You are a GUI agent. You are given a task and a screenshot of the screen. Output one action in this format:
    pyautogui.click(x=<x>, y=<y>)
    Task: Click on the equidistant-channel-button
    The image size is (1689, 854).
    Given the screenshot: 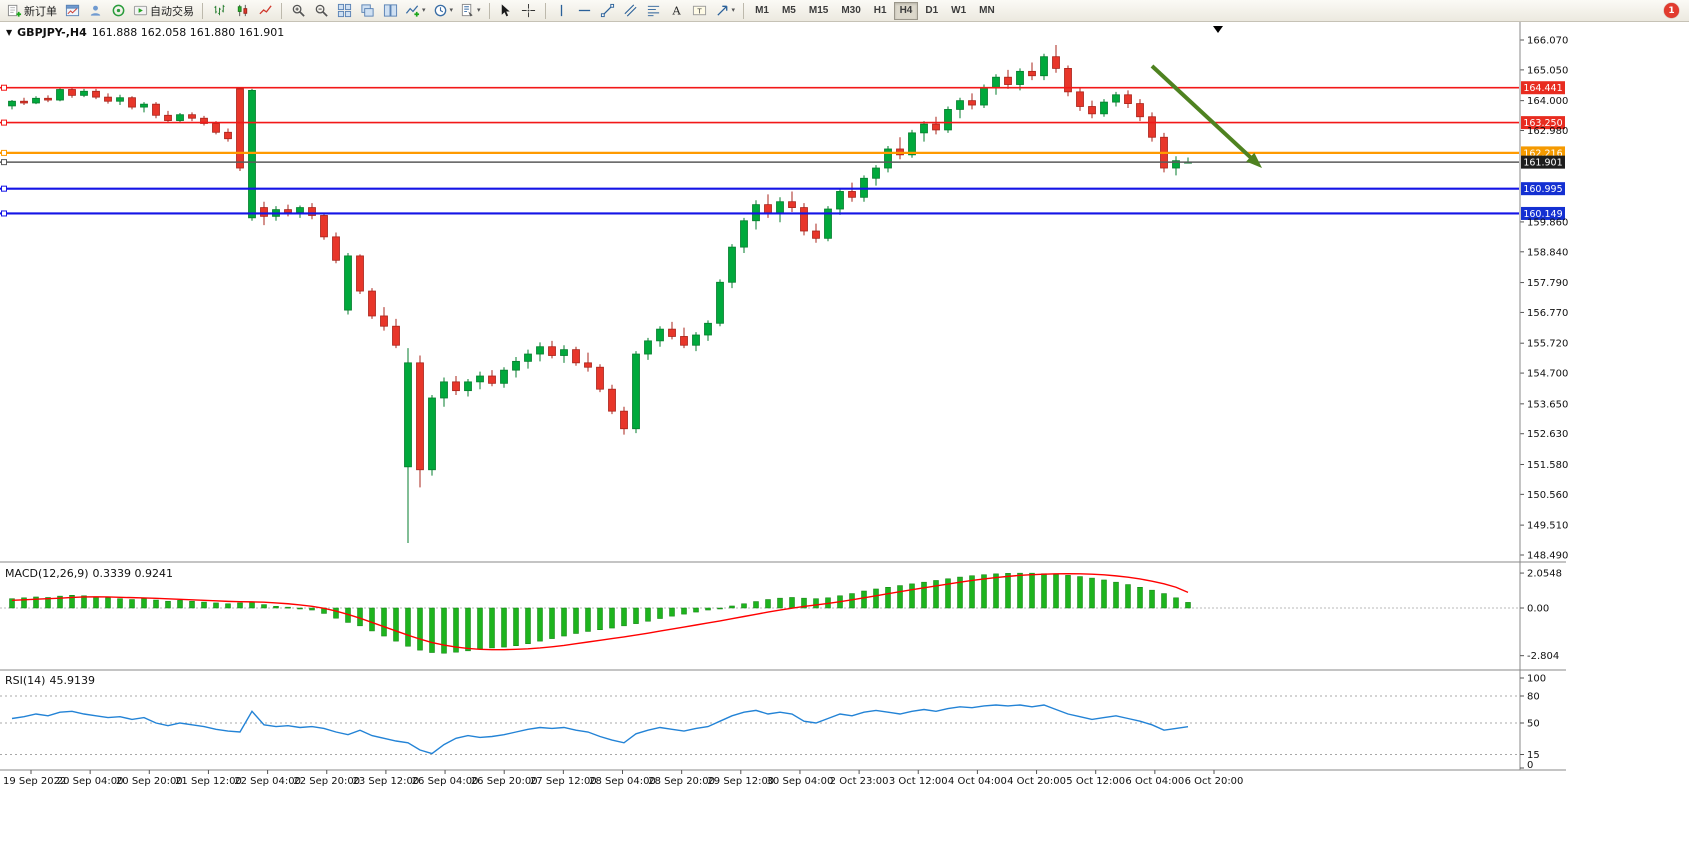 What is the action you would take?
    pyautogui.click(x=631, y=11)
    